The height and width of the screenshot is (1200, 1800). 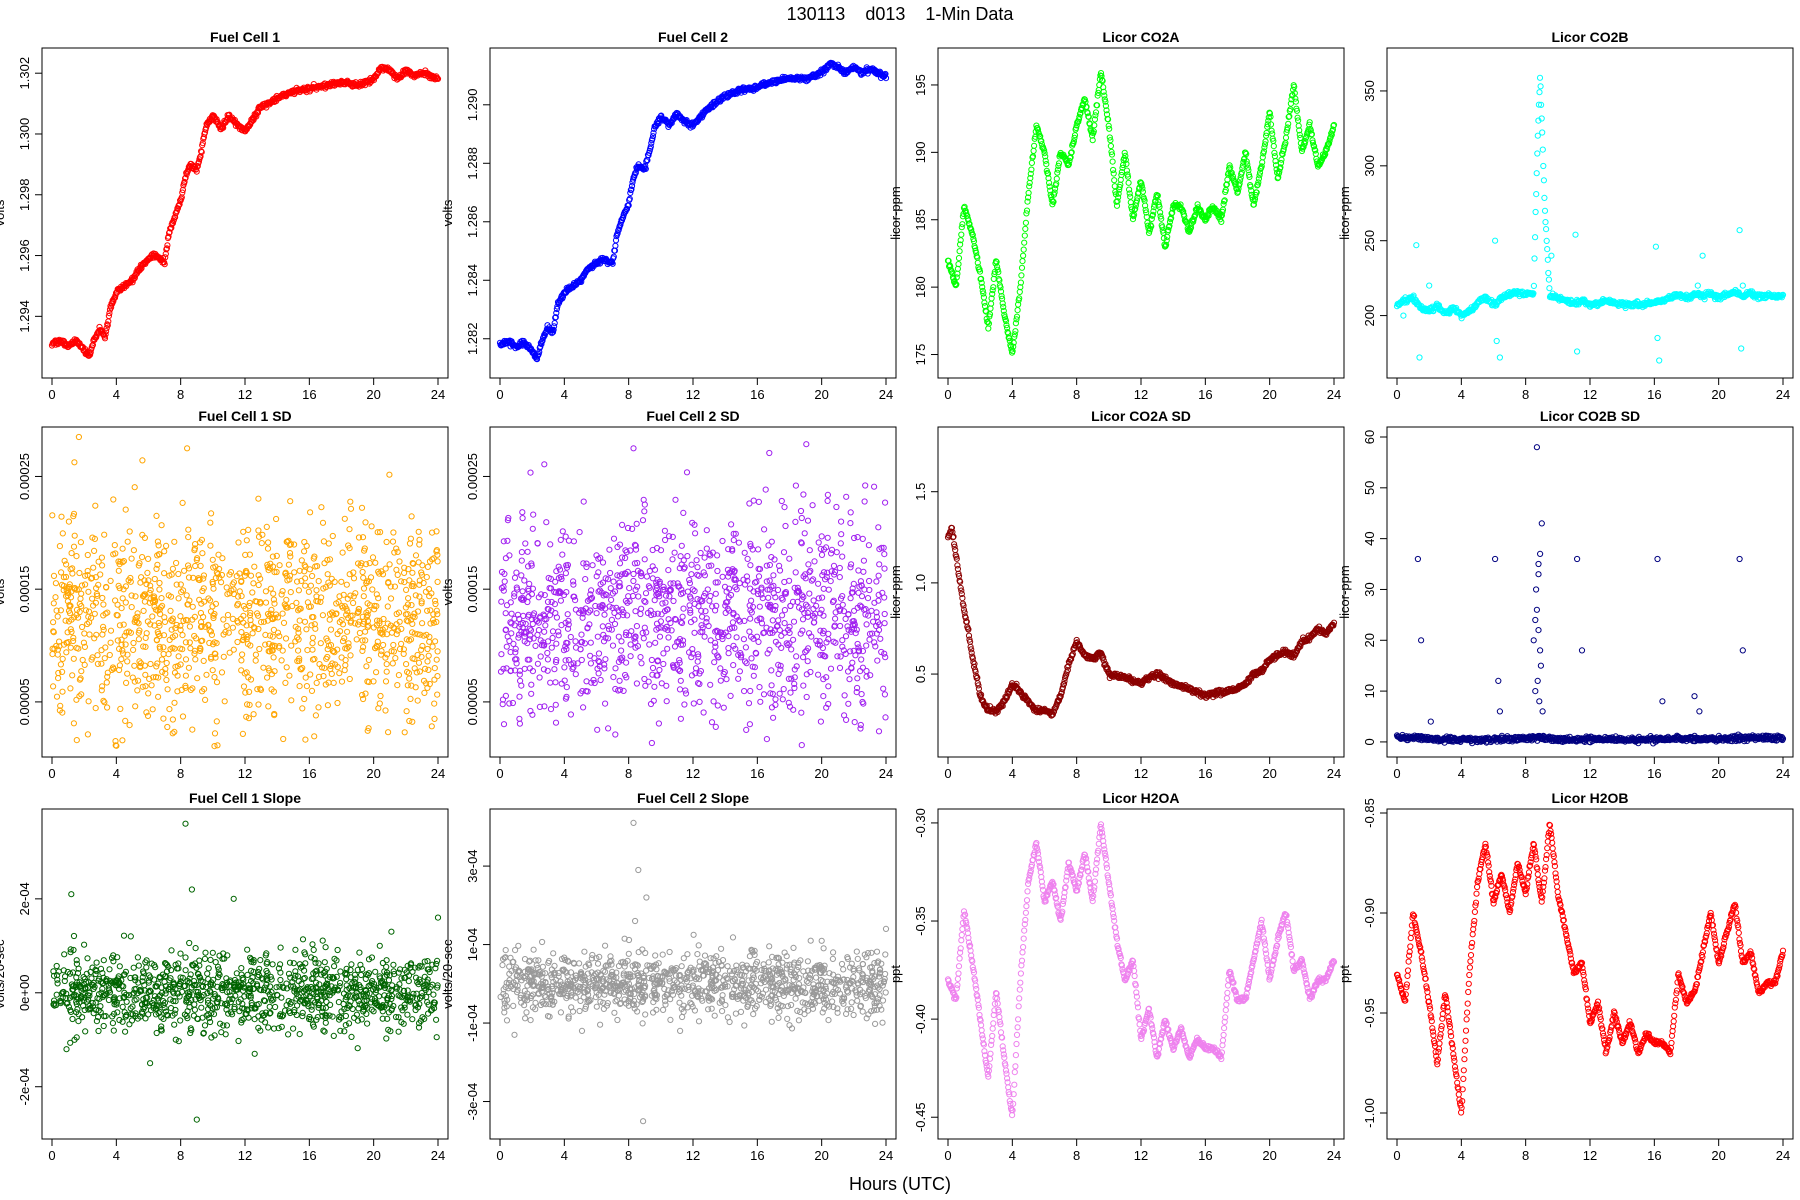 What do you see at coordinates (920, 355) in the screenshot?
I see `y-tick-label: 175` at bounding box center [920, 355].